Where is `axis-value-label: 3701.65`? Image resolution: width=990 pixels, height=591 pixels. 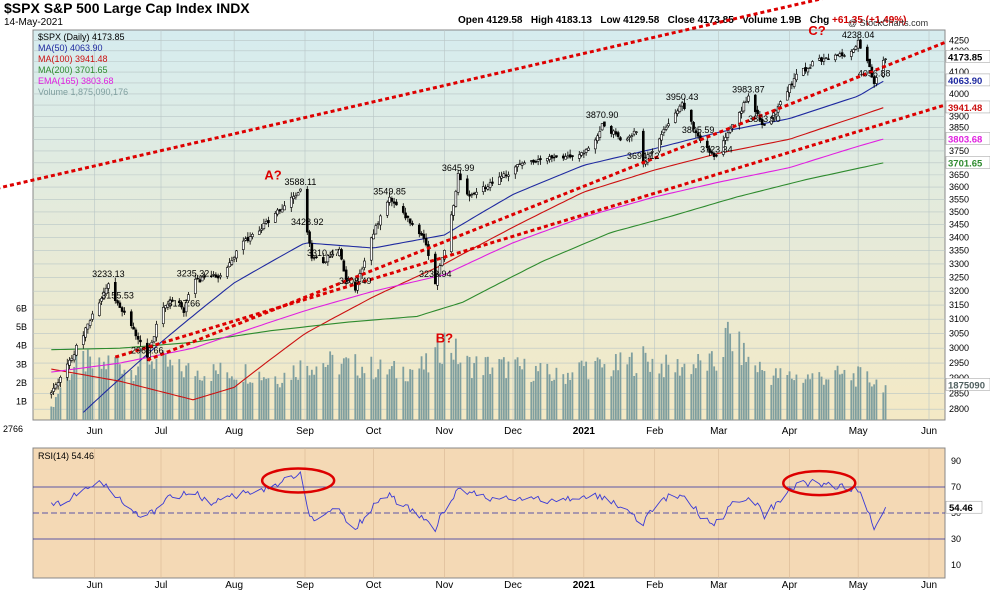 axis-value-label: 3701.65 is located at coordinates (965, 163).